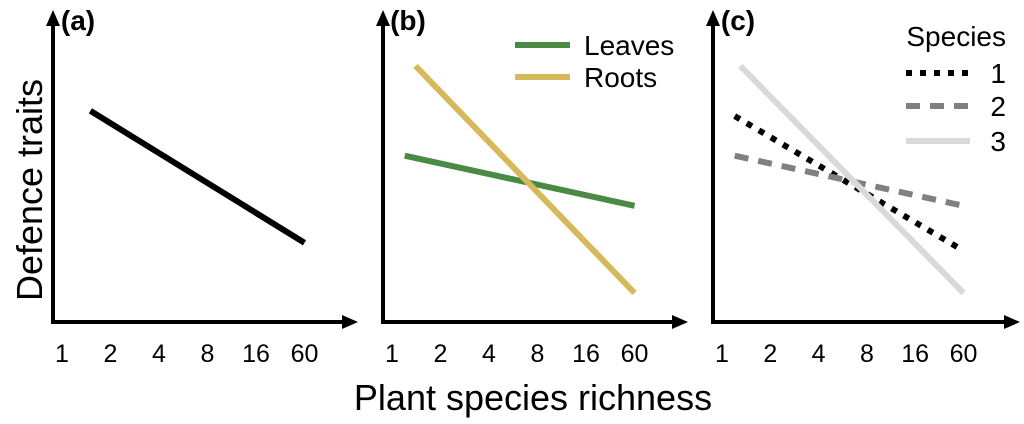 This screenshot has width=1024, height=424. Describe the element at coordinates (197, 177) in the screenshot. I see `series-line` at that location.